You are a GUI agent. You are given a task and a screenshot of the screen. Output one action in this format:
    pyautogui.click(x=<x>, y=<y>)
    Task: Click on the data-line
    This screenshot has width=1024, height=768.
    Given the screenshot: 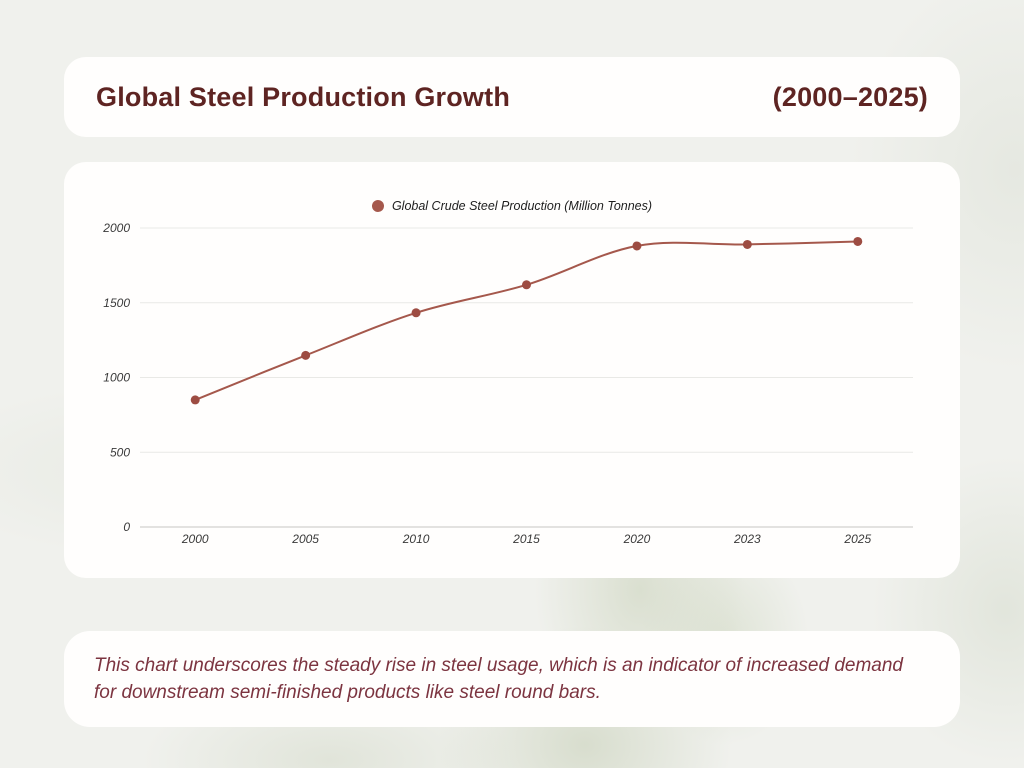 What is the action you would take?
    pyautogui.click(x=526, y=320)
    